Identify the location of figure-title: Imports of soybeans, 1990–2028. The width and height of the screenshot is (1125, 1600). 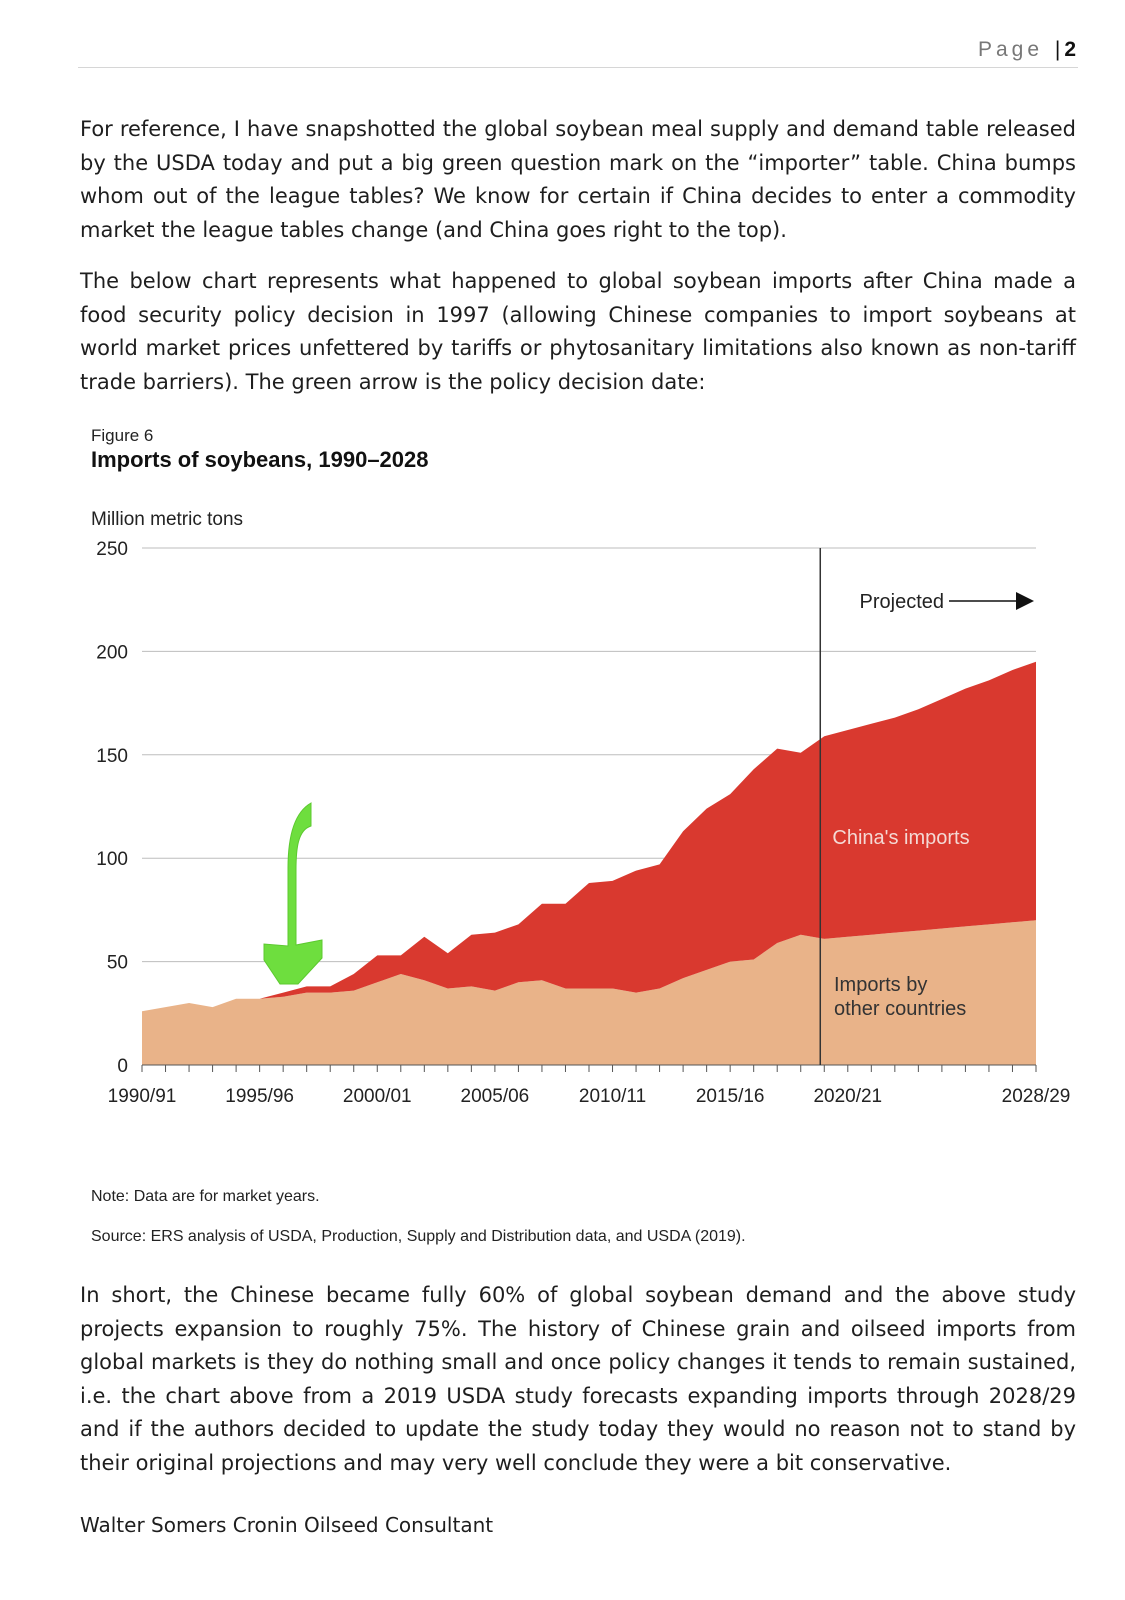
(260, 459).